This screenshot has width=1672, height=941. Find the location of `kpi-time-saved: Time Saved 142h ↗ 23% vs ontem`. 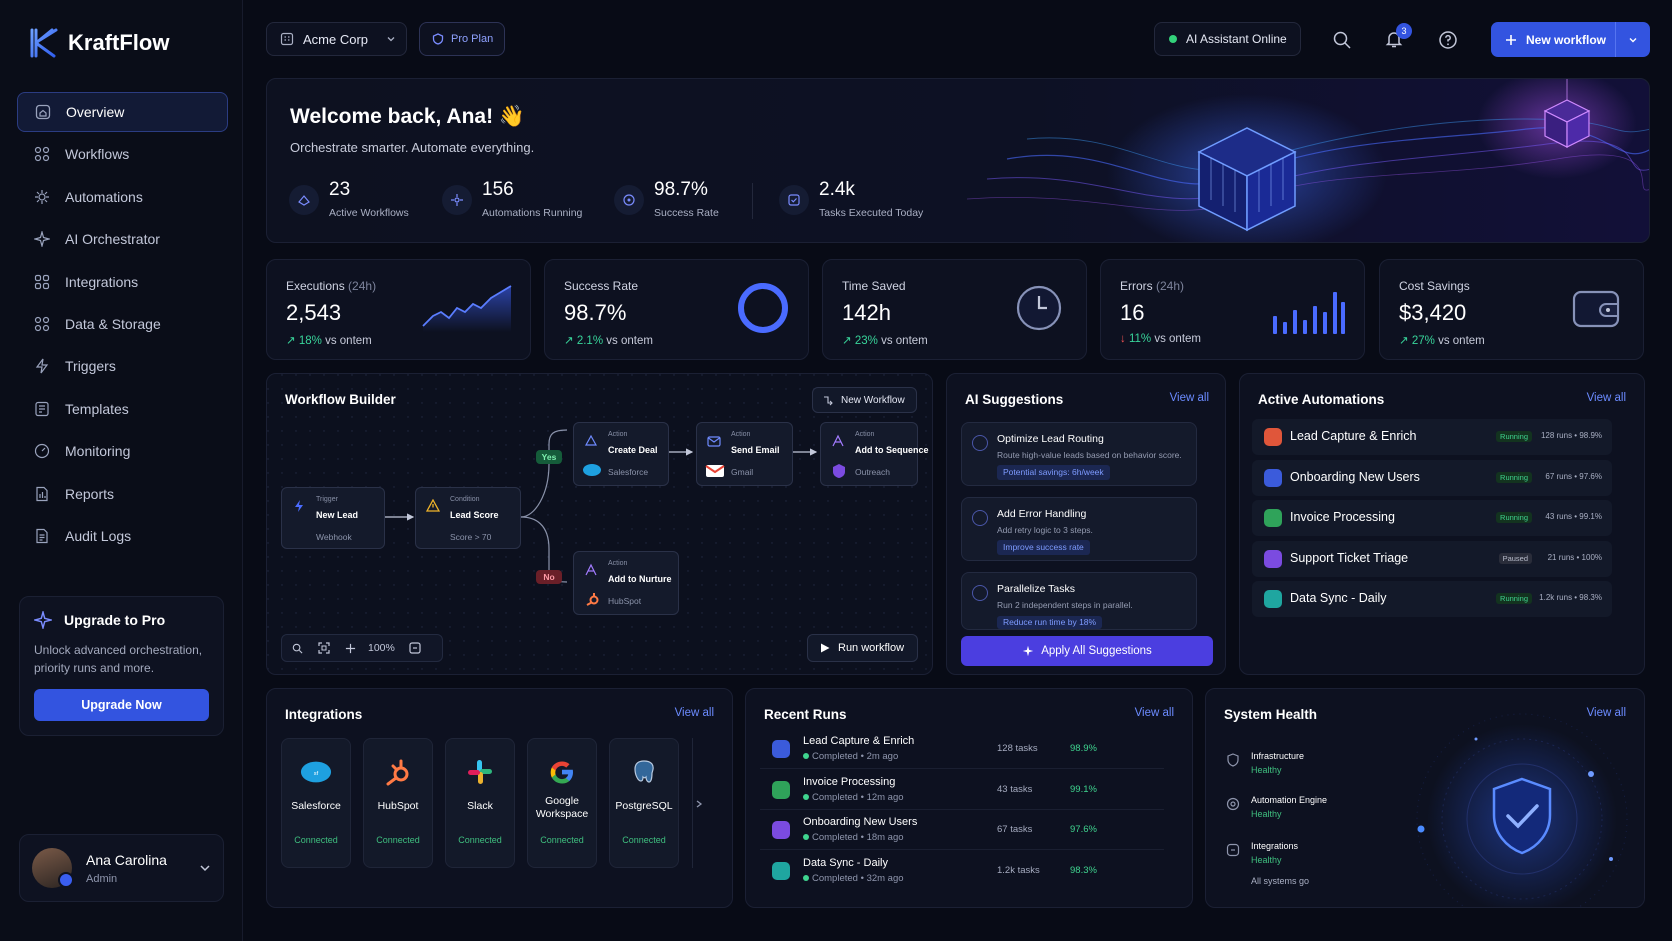

kpi-time-saved: Time Saved 142h ↗ 23% vs ontem is located at coordinates (954, 309).